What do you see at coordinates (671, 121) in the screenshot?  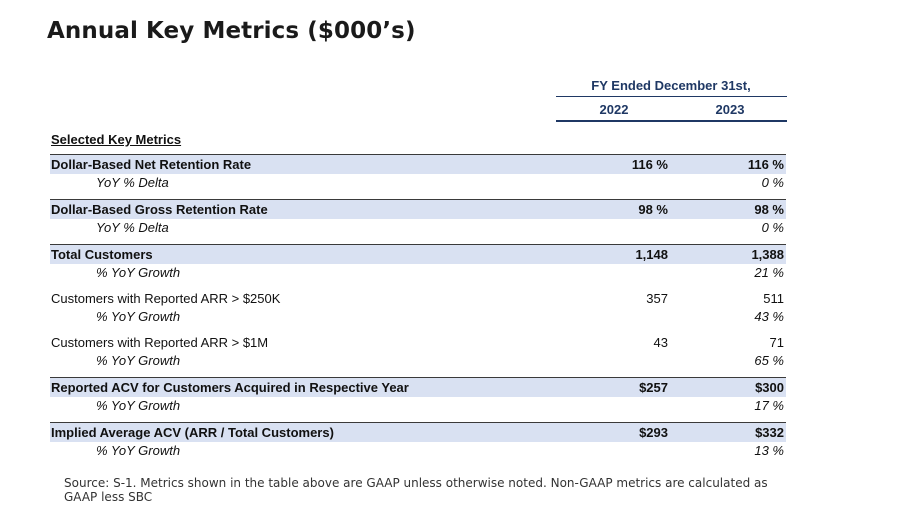 I see `header-bottom-rule` at bounding box center [671, 121].